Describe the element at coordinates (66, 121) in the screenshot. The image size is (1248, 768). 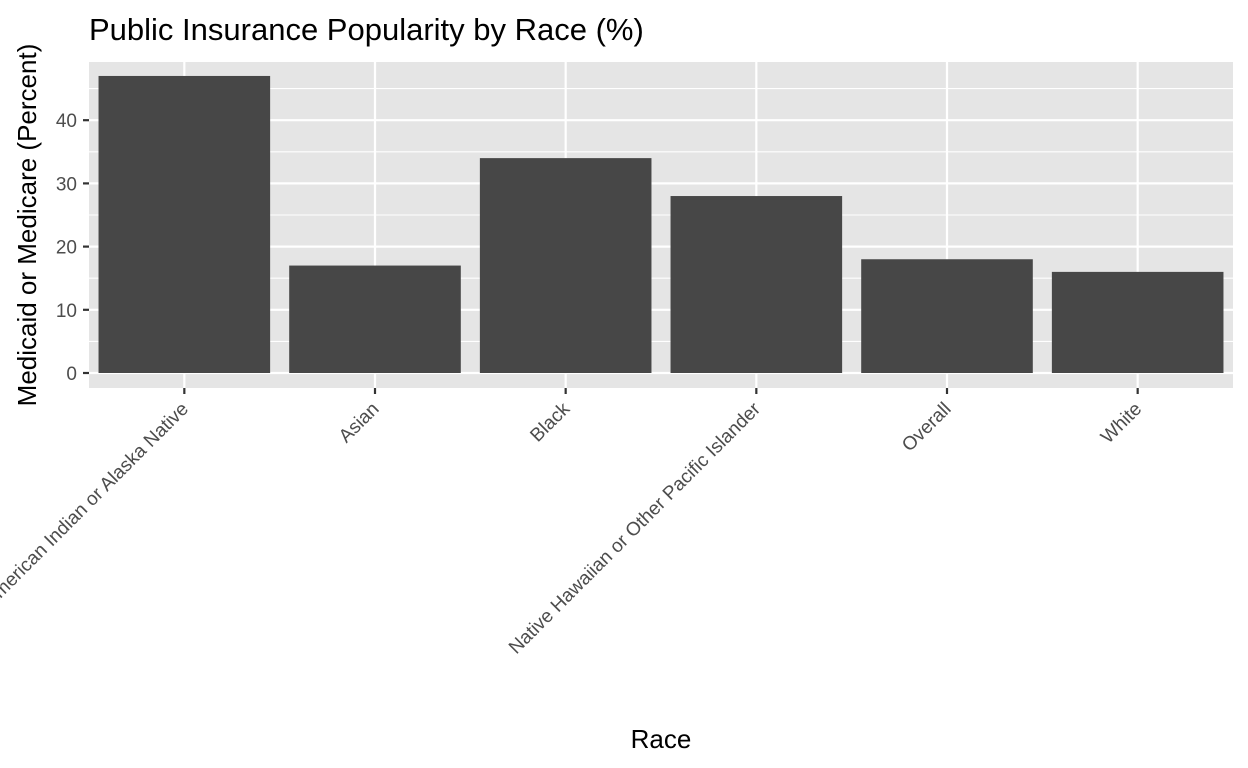
I see `y-tick-label: 40` at that location.